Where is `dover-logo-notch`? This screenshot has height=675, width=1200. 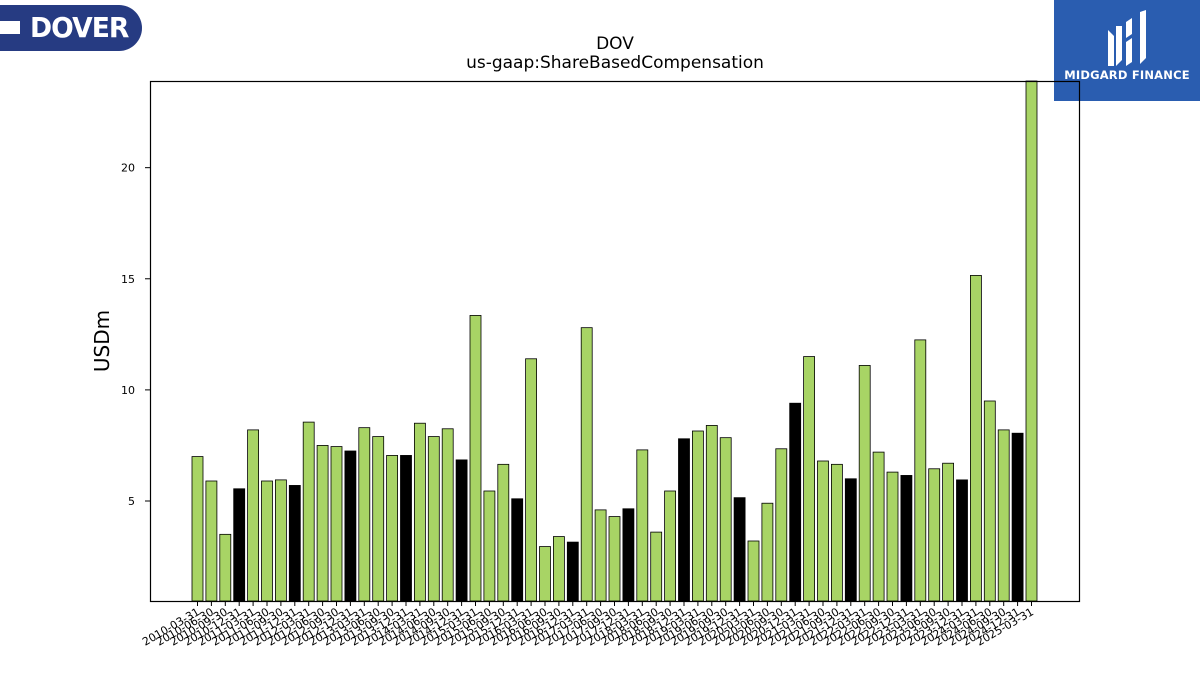 dover-logo-notch is located at coordinates (10, 27).